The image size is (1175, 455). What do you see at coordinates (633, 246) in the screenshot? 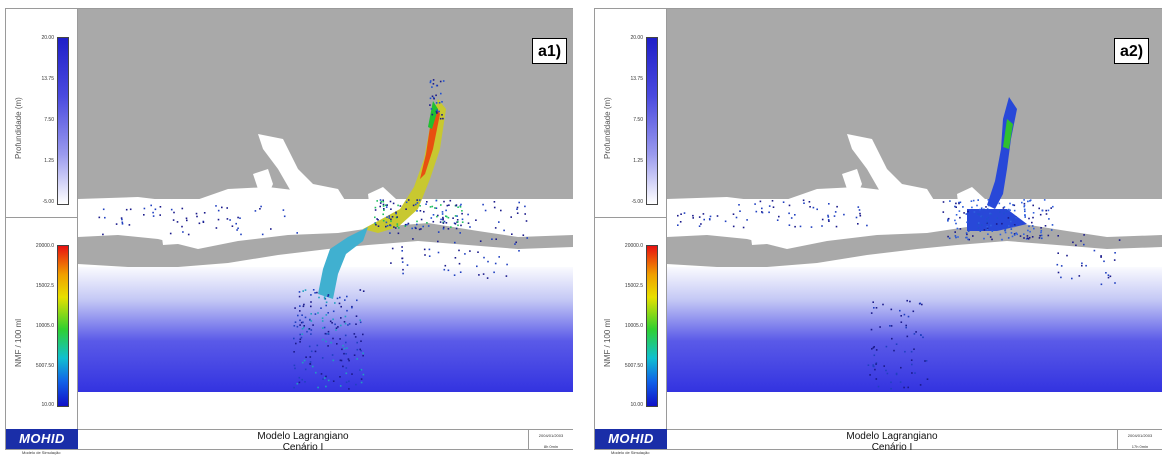
I see `conc-tick: 20000.0` at bounding box center [633, 246].